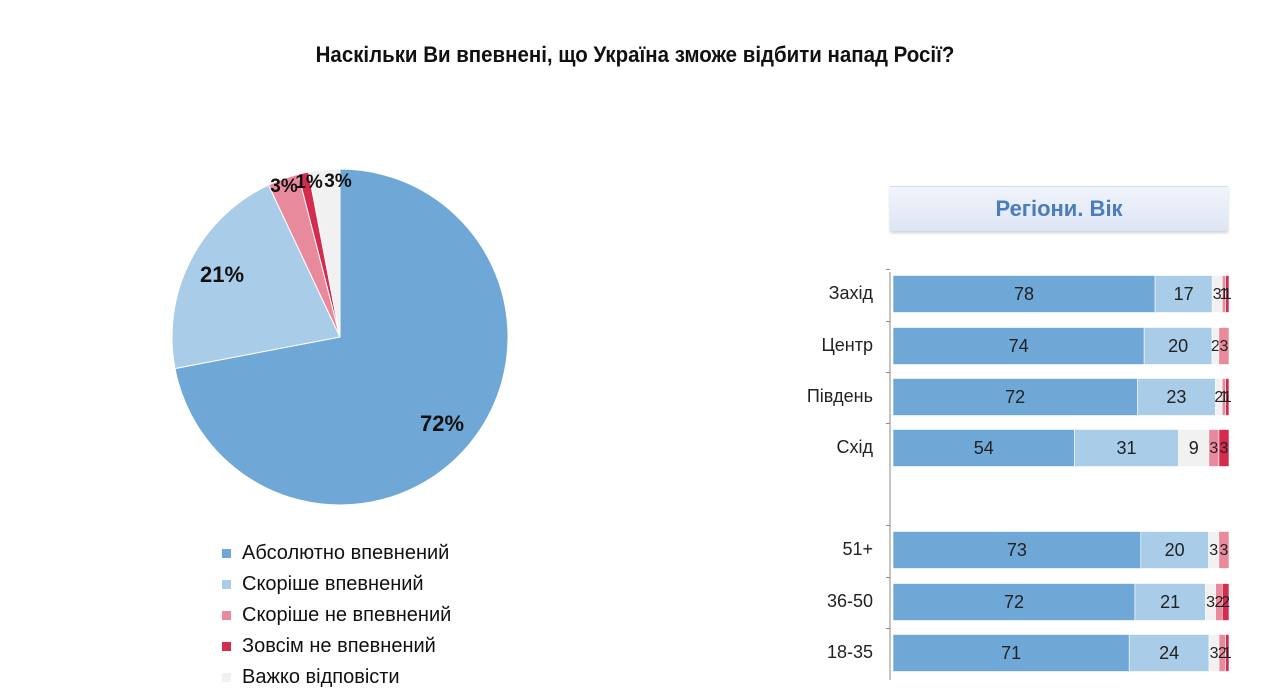 This screenshot has width=1280, height=698. Describe the element at coordinates (333, 584) in the screenshot. I see `legend-label: Скоріше впевнений` at that location.